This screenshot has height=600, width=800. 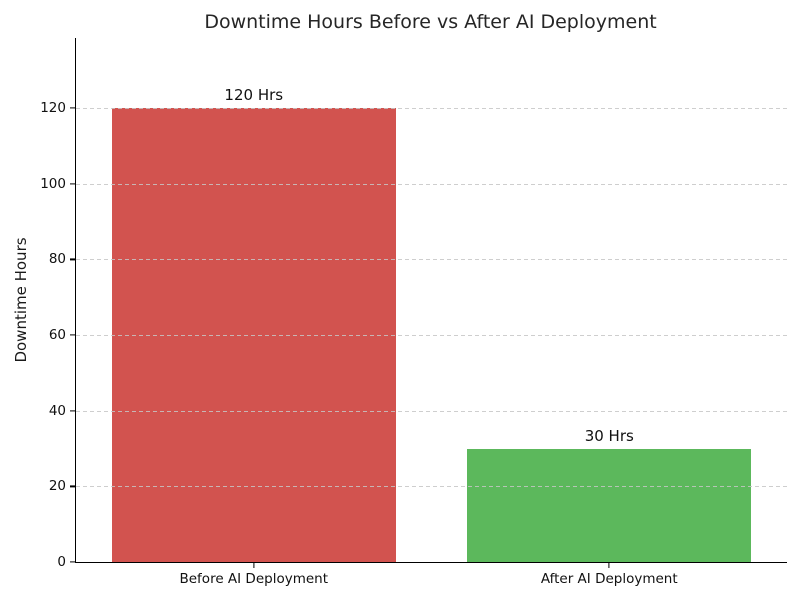 I want to click on x-tick-label: After AI Deployment, so click(x=609, y=579).